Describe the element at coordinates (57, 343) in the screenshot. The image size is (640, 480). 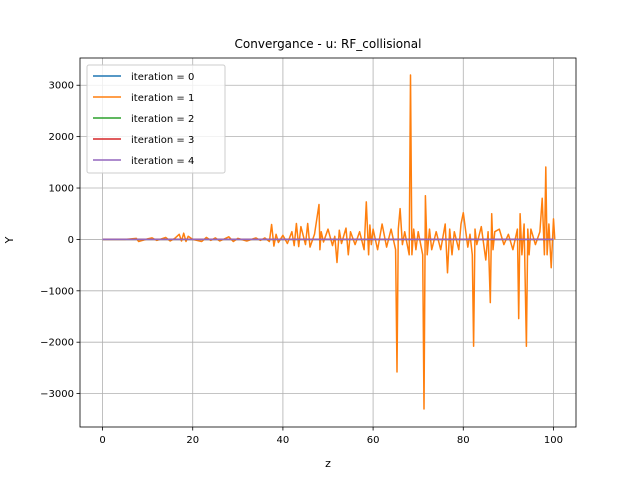
I see `y-tick-label: −2000` at that location.